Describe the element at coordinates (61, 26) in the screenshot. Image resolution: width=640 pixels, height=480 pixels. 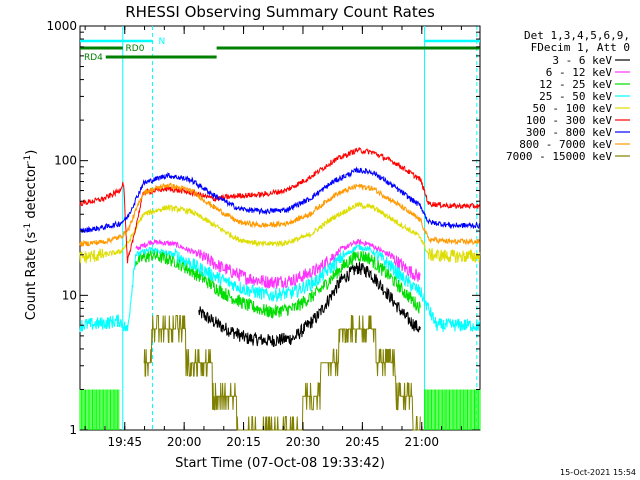
I see `y-tick-label: 1000` at that location.